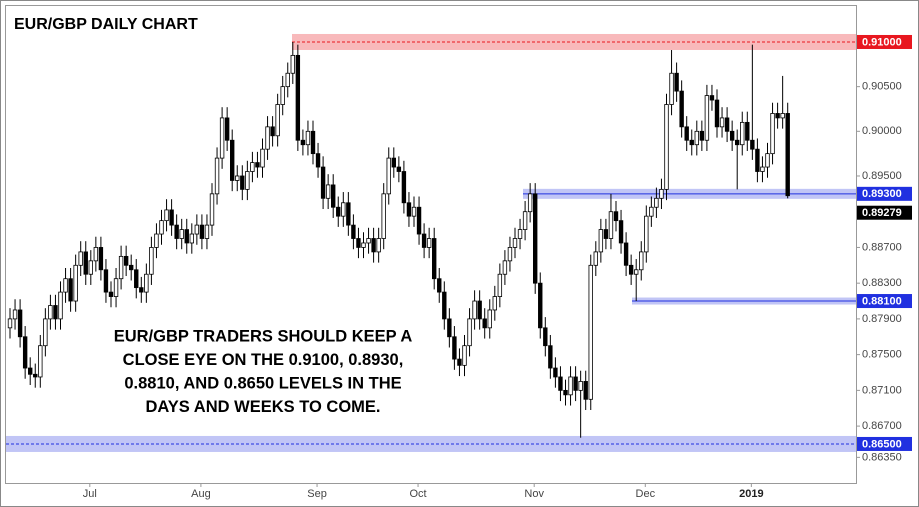 This screenshot has width=919, height=507. Describe the element at coordinates (882, 283) in the screenshot. I see `y-tick-label: 0.88300` at that location.